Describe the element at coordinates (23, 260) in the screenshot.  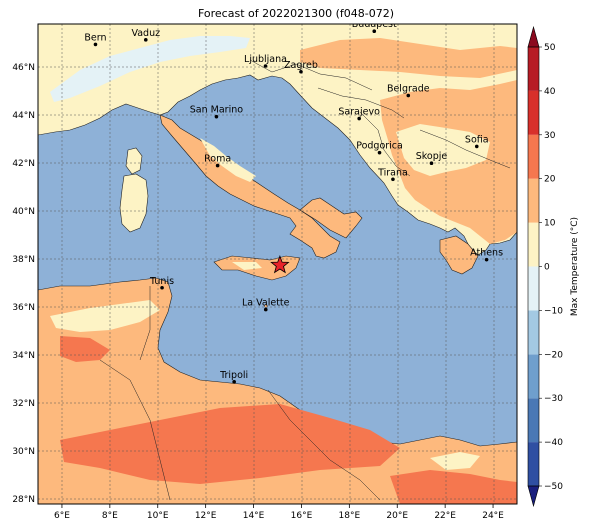
I see `lat-tick-label: 38°N` at that location.